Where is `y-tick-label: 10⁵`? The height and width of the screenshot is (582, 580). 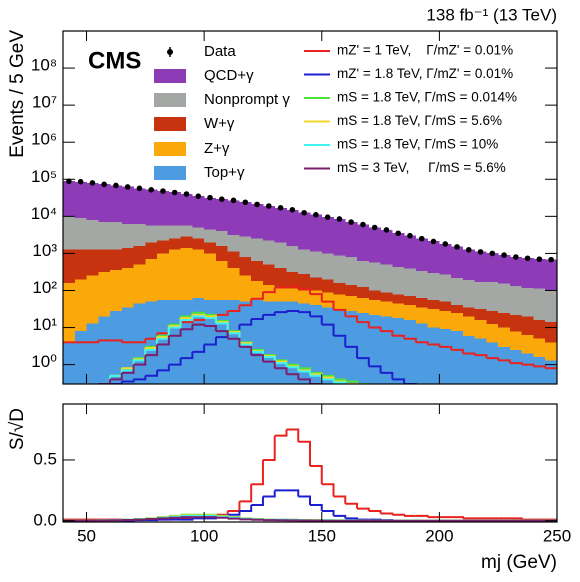 y-tick-label: 10⁵ is located at coordinates (44, 176).